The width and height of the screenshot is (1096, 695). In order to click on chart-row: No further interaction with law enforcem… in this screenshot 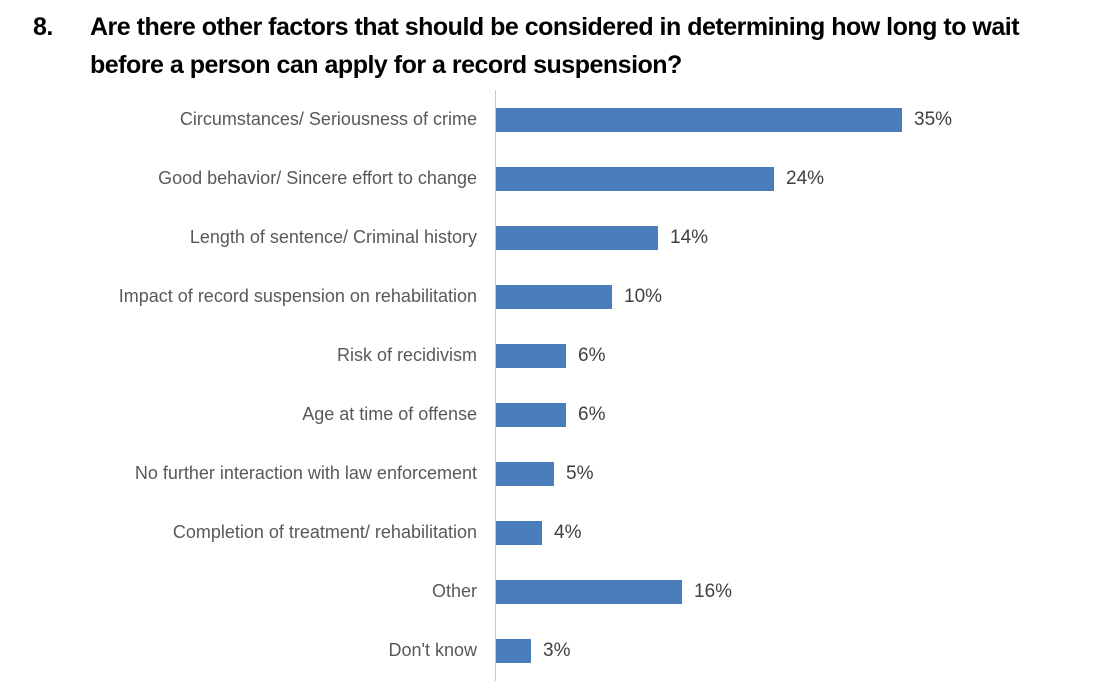, I will do `click(548, 473)`.